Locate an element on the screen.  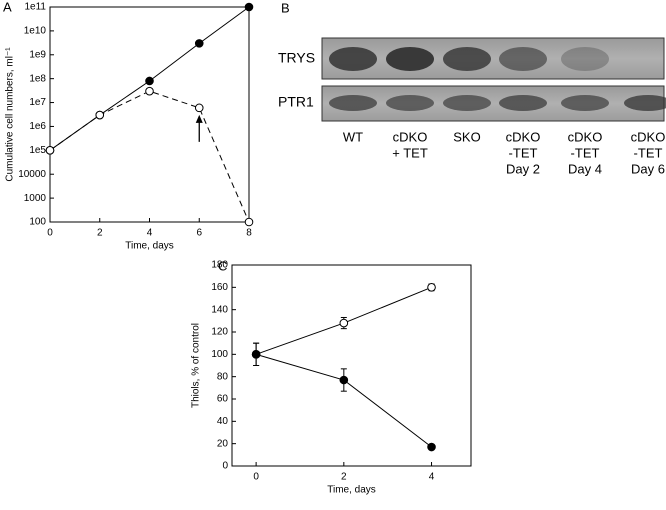
y-tick-label: 1e6 is located at coordinates (37, 126).